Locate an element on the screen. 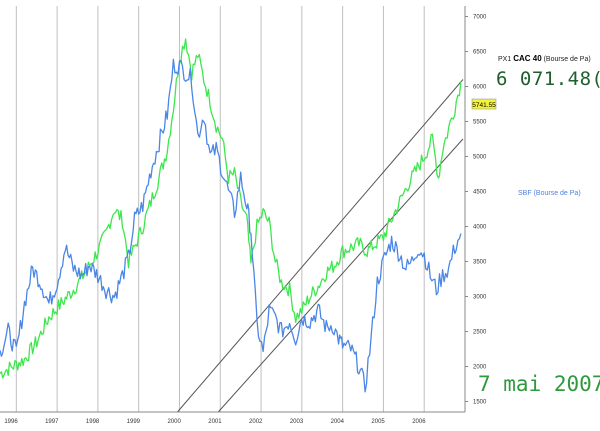 The image size is (600, 431). title-suffix: (Bourse de Pa) is located at coordinates (567, 59).